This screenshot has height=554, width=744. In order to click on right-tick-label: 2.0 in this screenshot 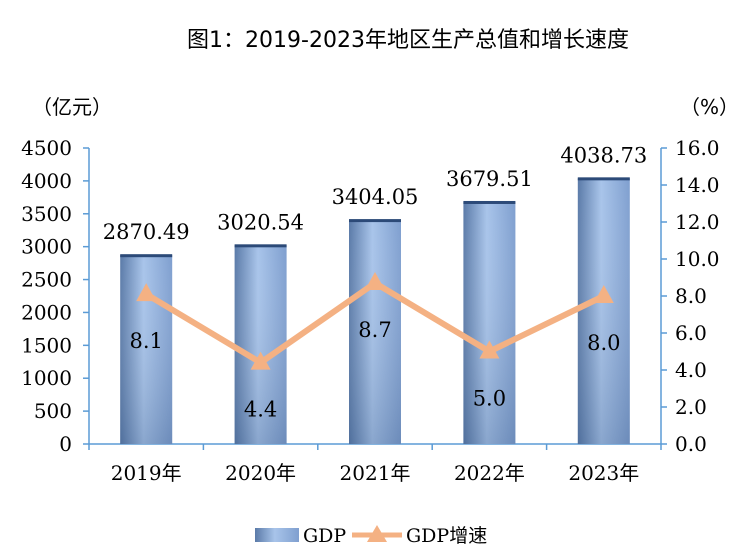, I will do `click(691, 407)`.